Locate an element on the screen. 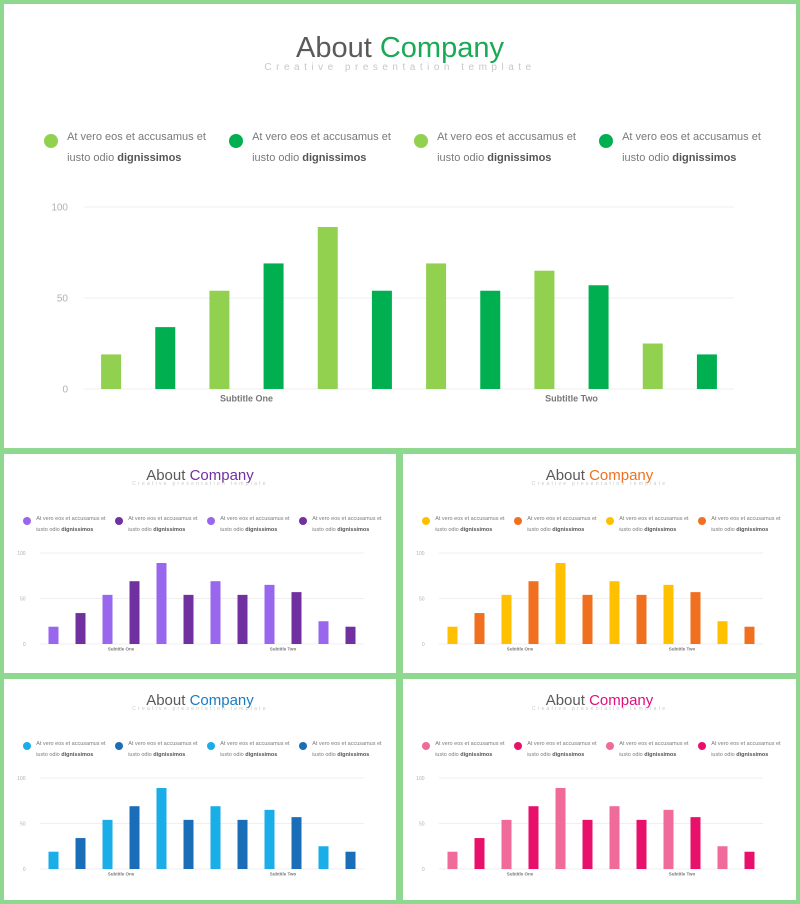 The height and width of the screenshot is (904, 800). bar-chart: 0 50 100 Subtitle One Subtitle Two is located at coordinates (190, 601).